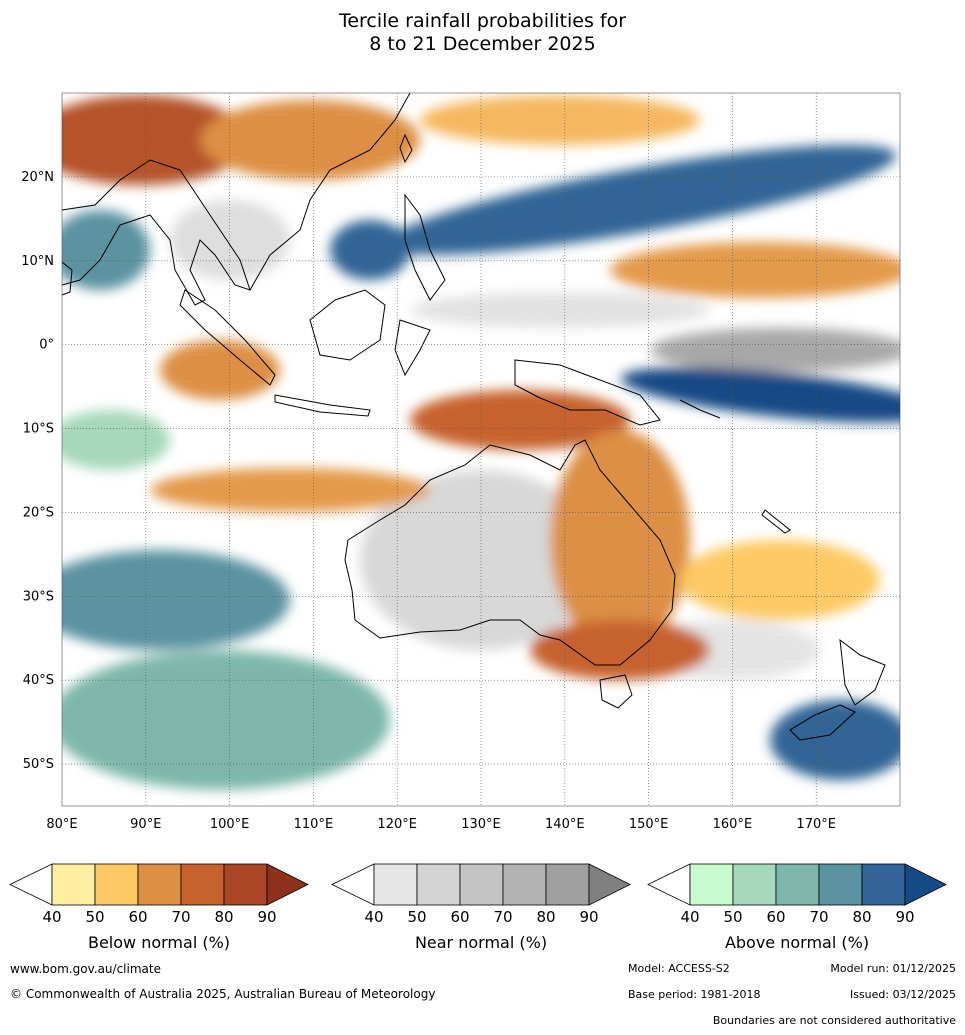  I want to click on new-caledonia-coastline, so click(776, 521).